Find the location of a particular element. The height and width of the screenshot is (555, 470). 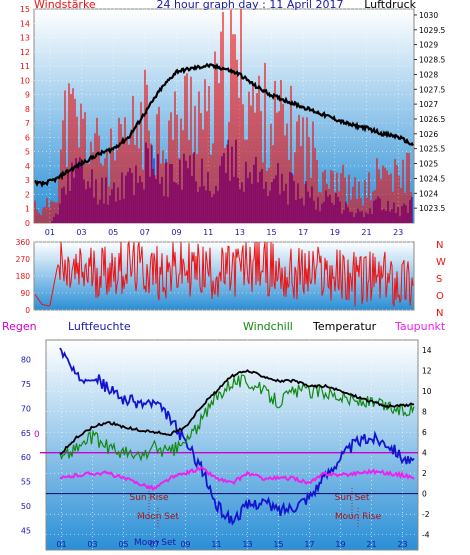

pressure-y-tick-label: 1028 is located at coordinates (428, 74).